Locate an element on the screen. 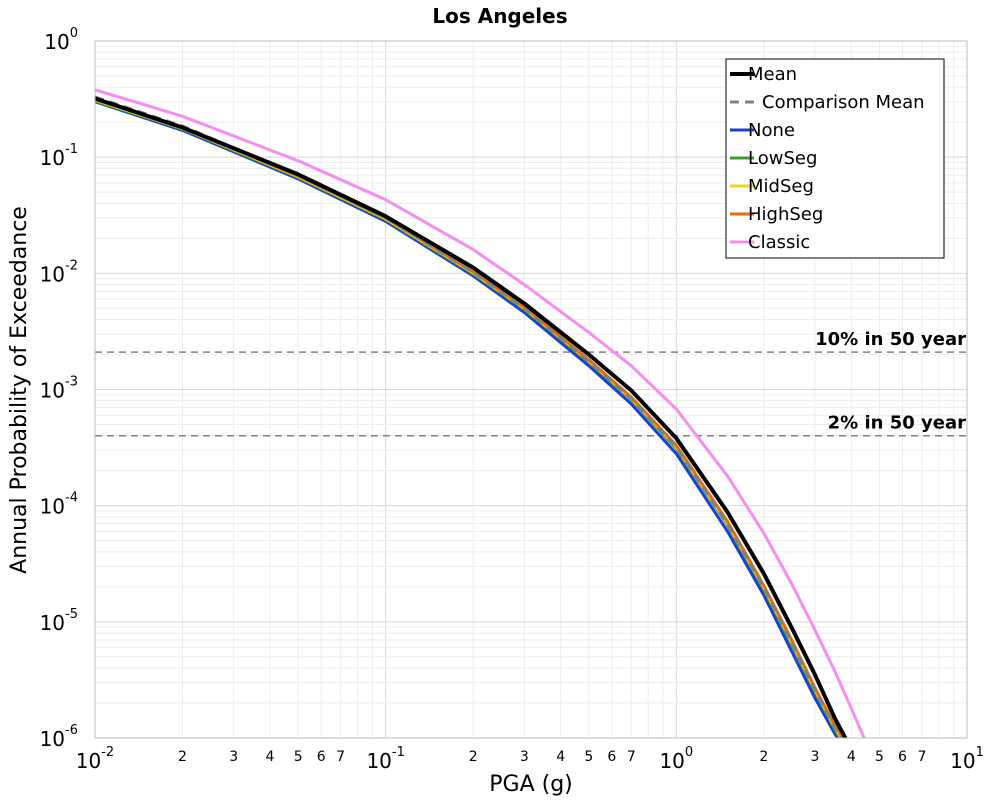 The width and height of the screenshot is (1000, 800). legend-label-highseg: HighSeg is located at coordinates (785, 214).